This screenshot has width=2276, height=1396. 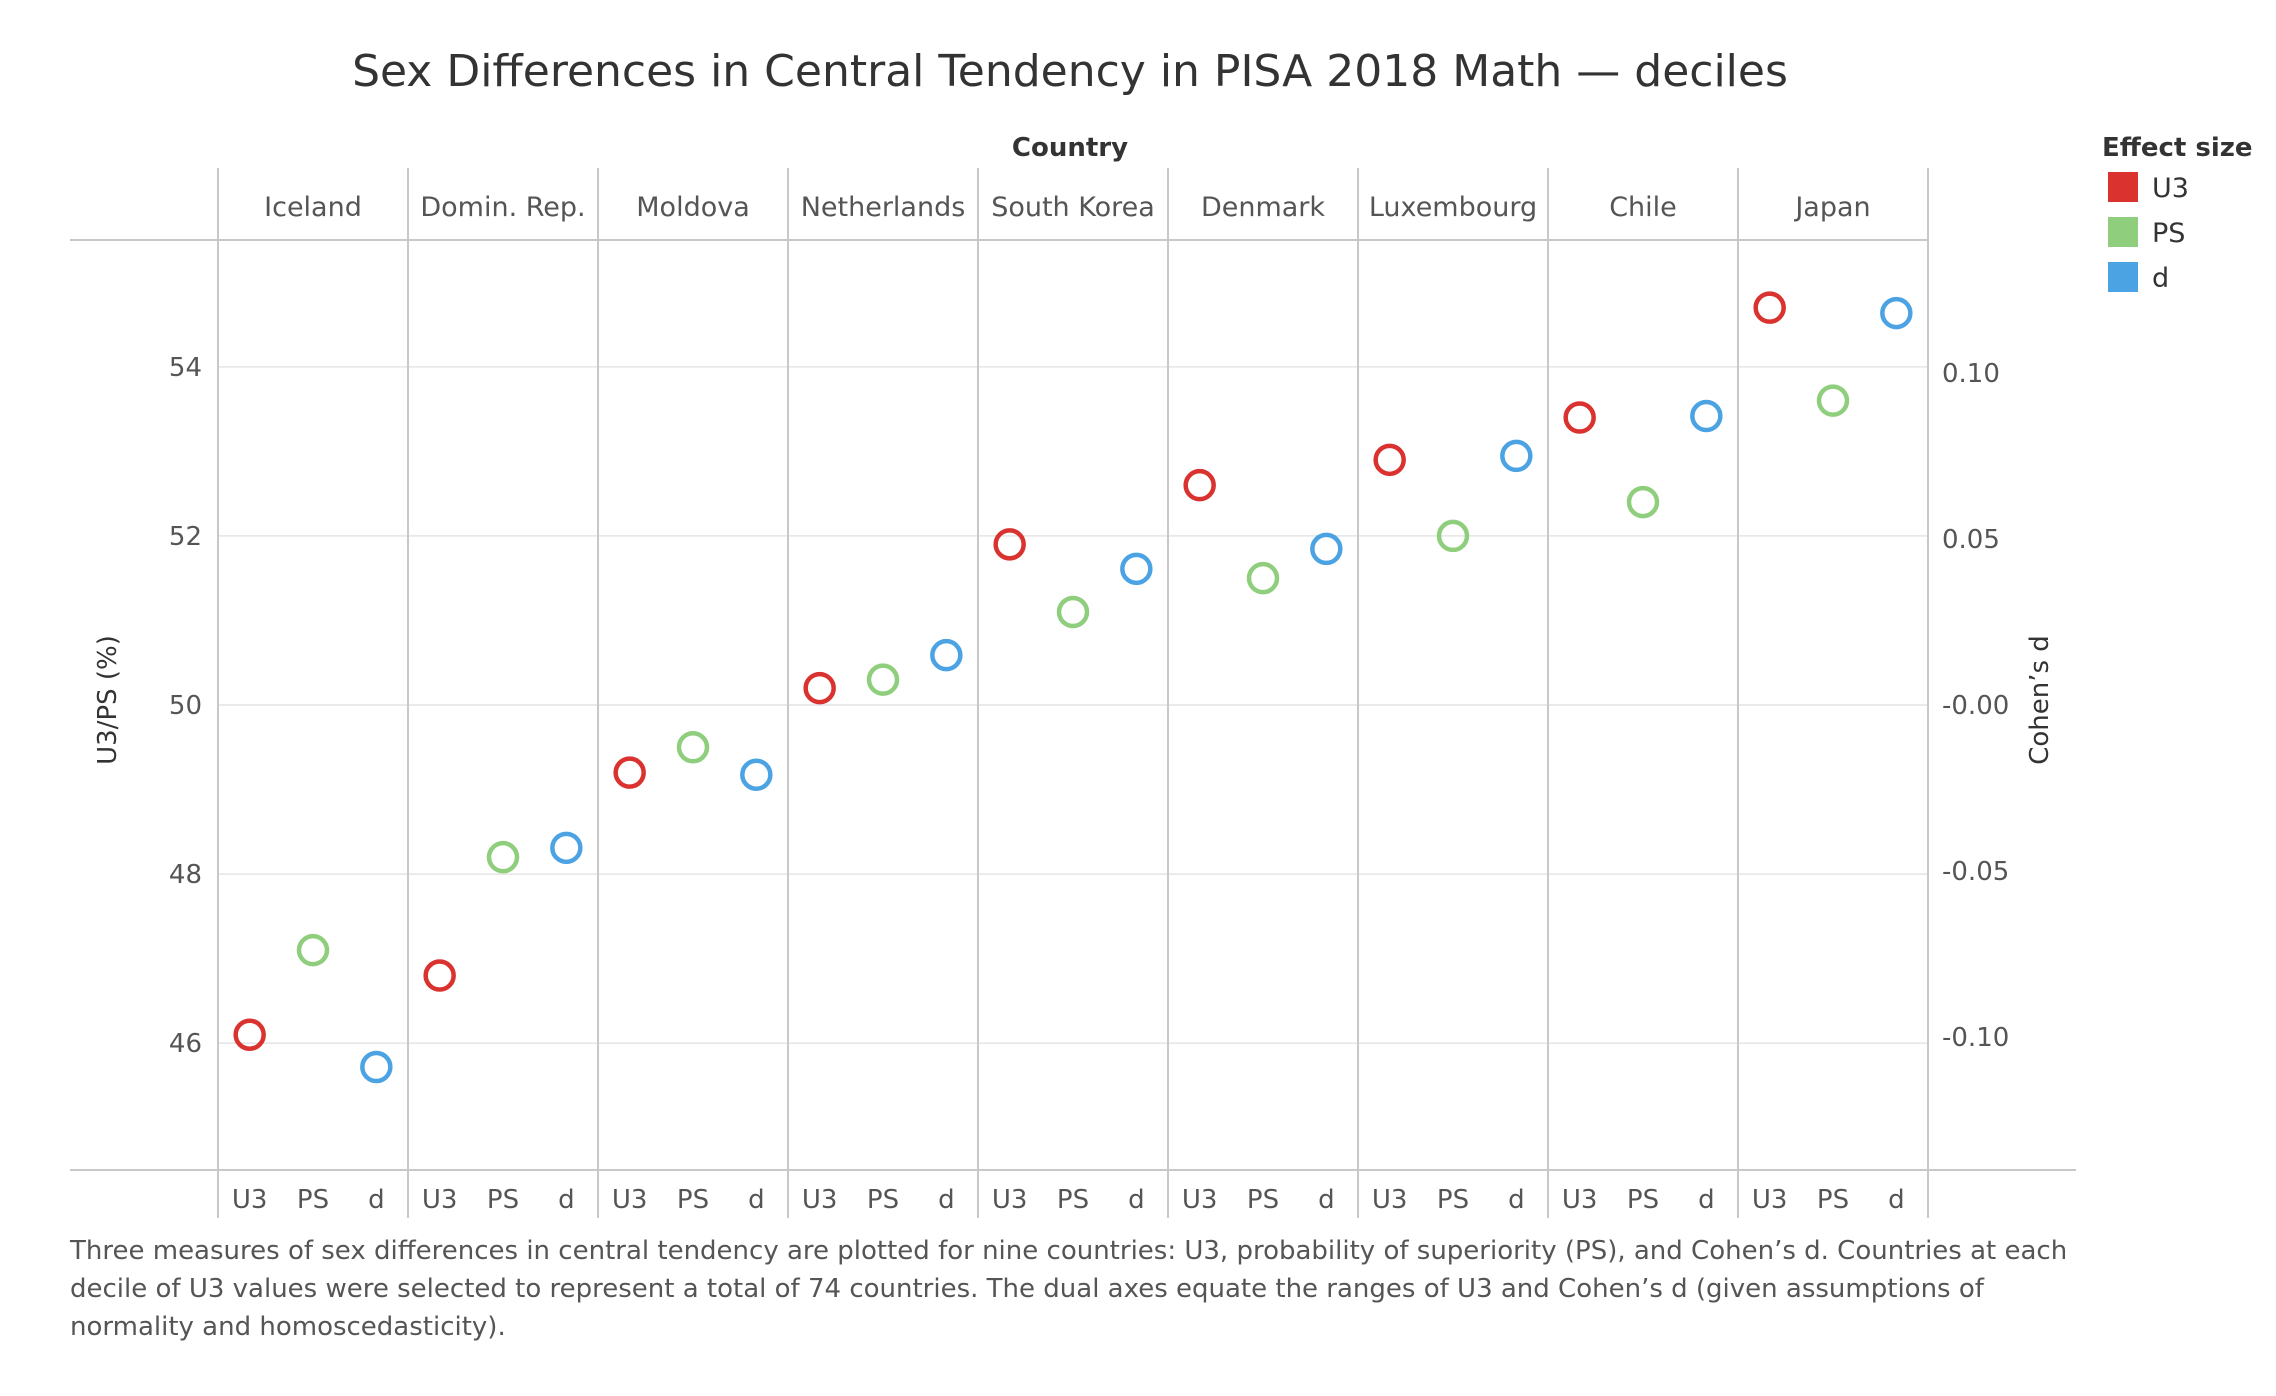 What do you see at coordinates (2177, 148) in the screenshot?
I see `legend-title: Effect size` at bounding box center [2177, 148].